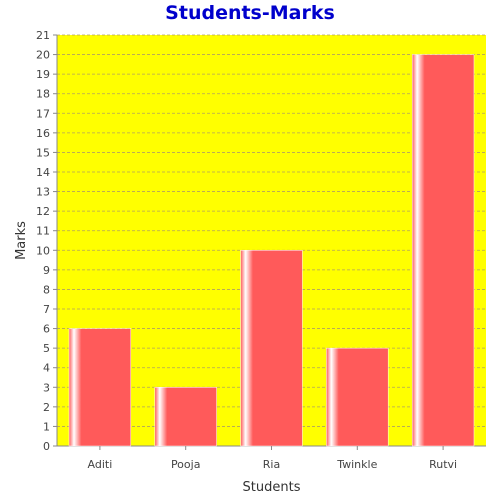 The width and height of the screenshot is (500, 500). What do you see at coordinates (46, 446) in the screenshot?
I see `y-tick-label: 0` at bounding box center [46, 446].